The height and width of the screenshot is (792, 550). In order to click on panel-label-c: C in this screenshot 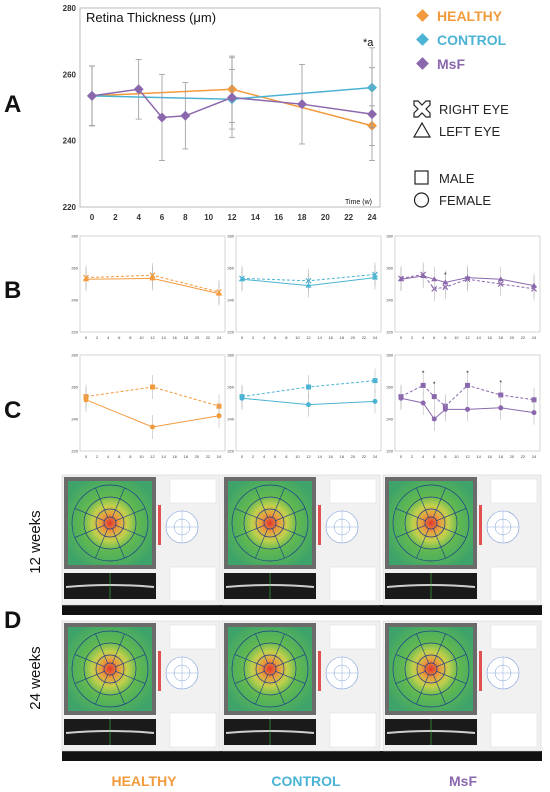, I will do `click(12, 410)`.